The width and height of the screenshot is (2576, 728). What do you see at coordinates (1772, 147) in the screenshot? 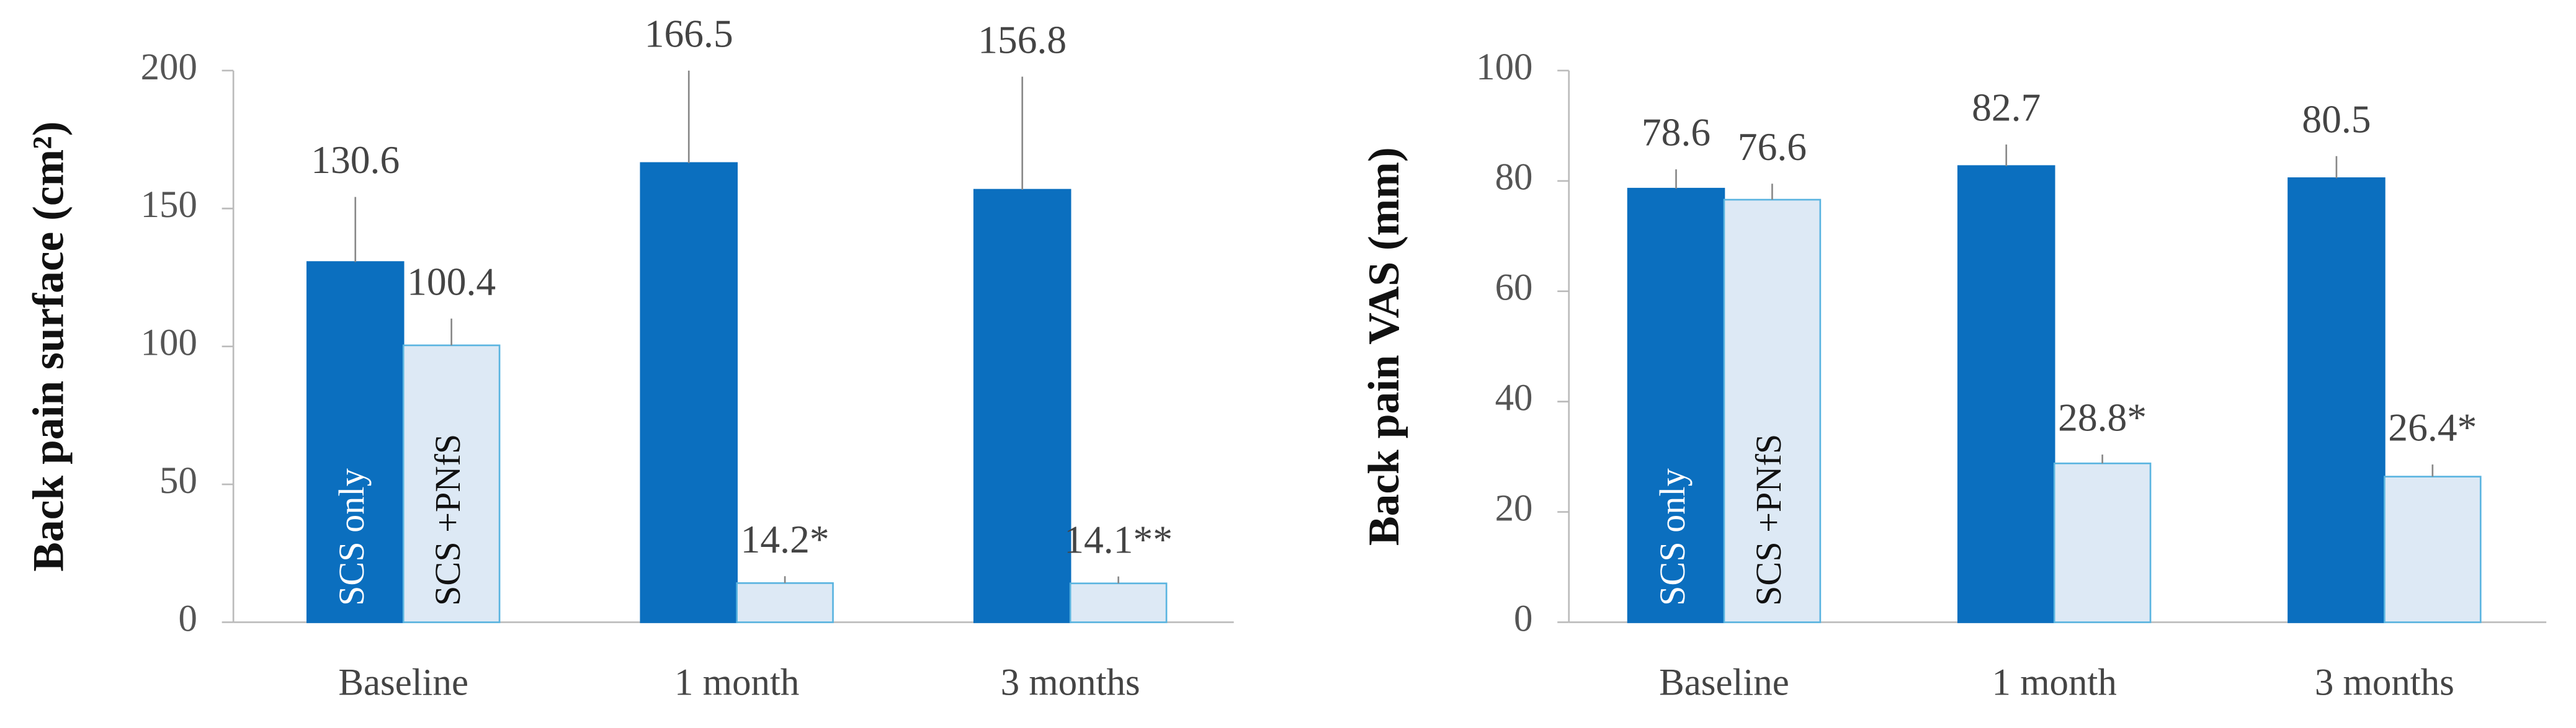
I see `data-label: 76.6` at bounding box center [1772, 147].